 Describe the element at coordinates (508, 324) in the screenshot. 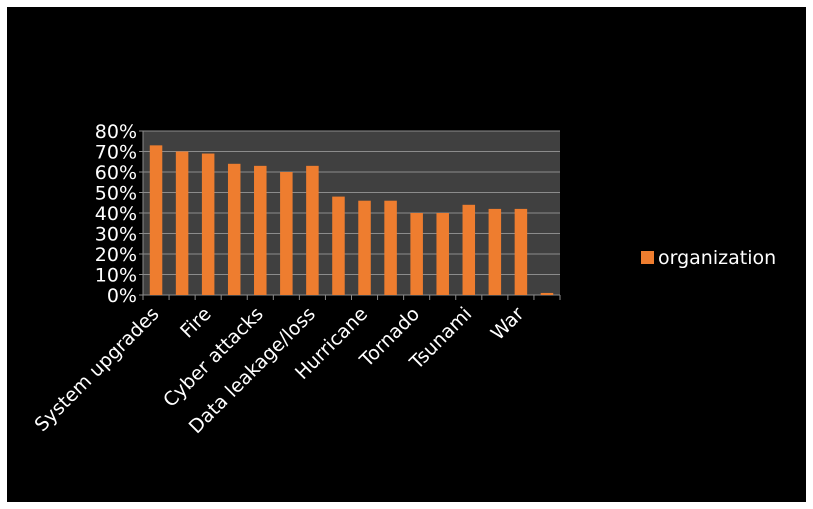

I see `x-tick-label: War` at that location.